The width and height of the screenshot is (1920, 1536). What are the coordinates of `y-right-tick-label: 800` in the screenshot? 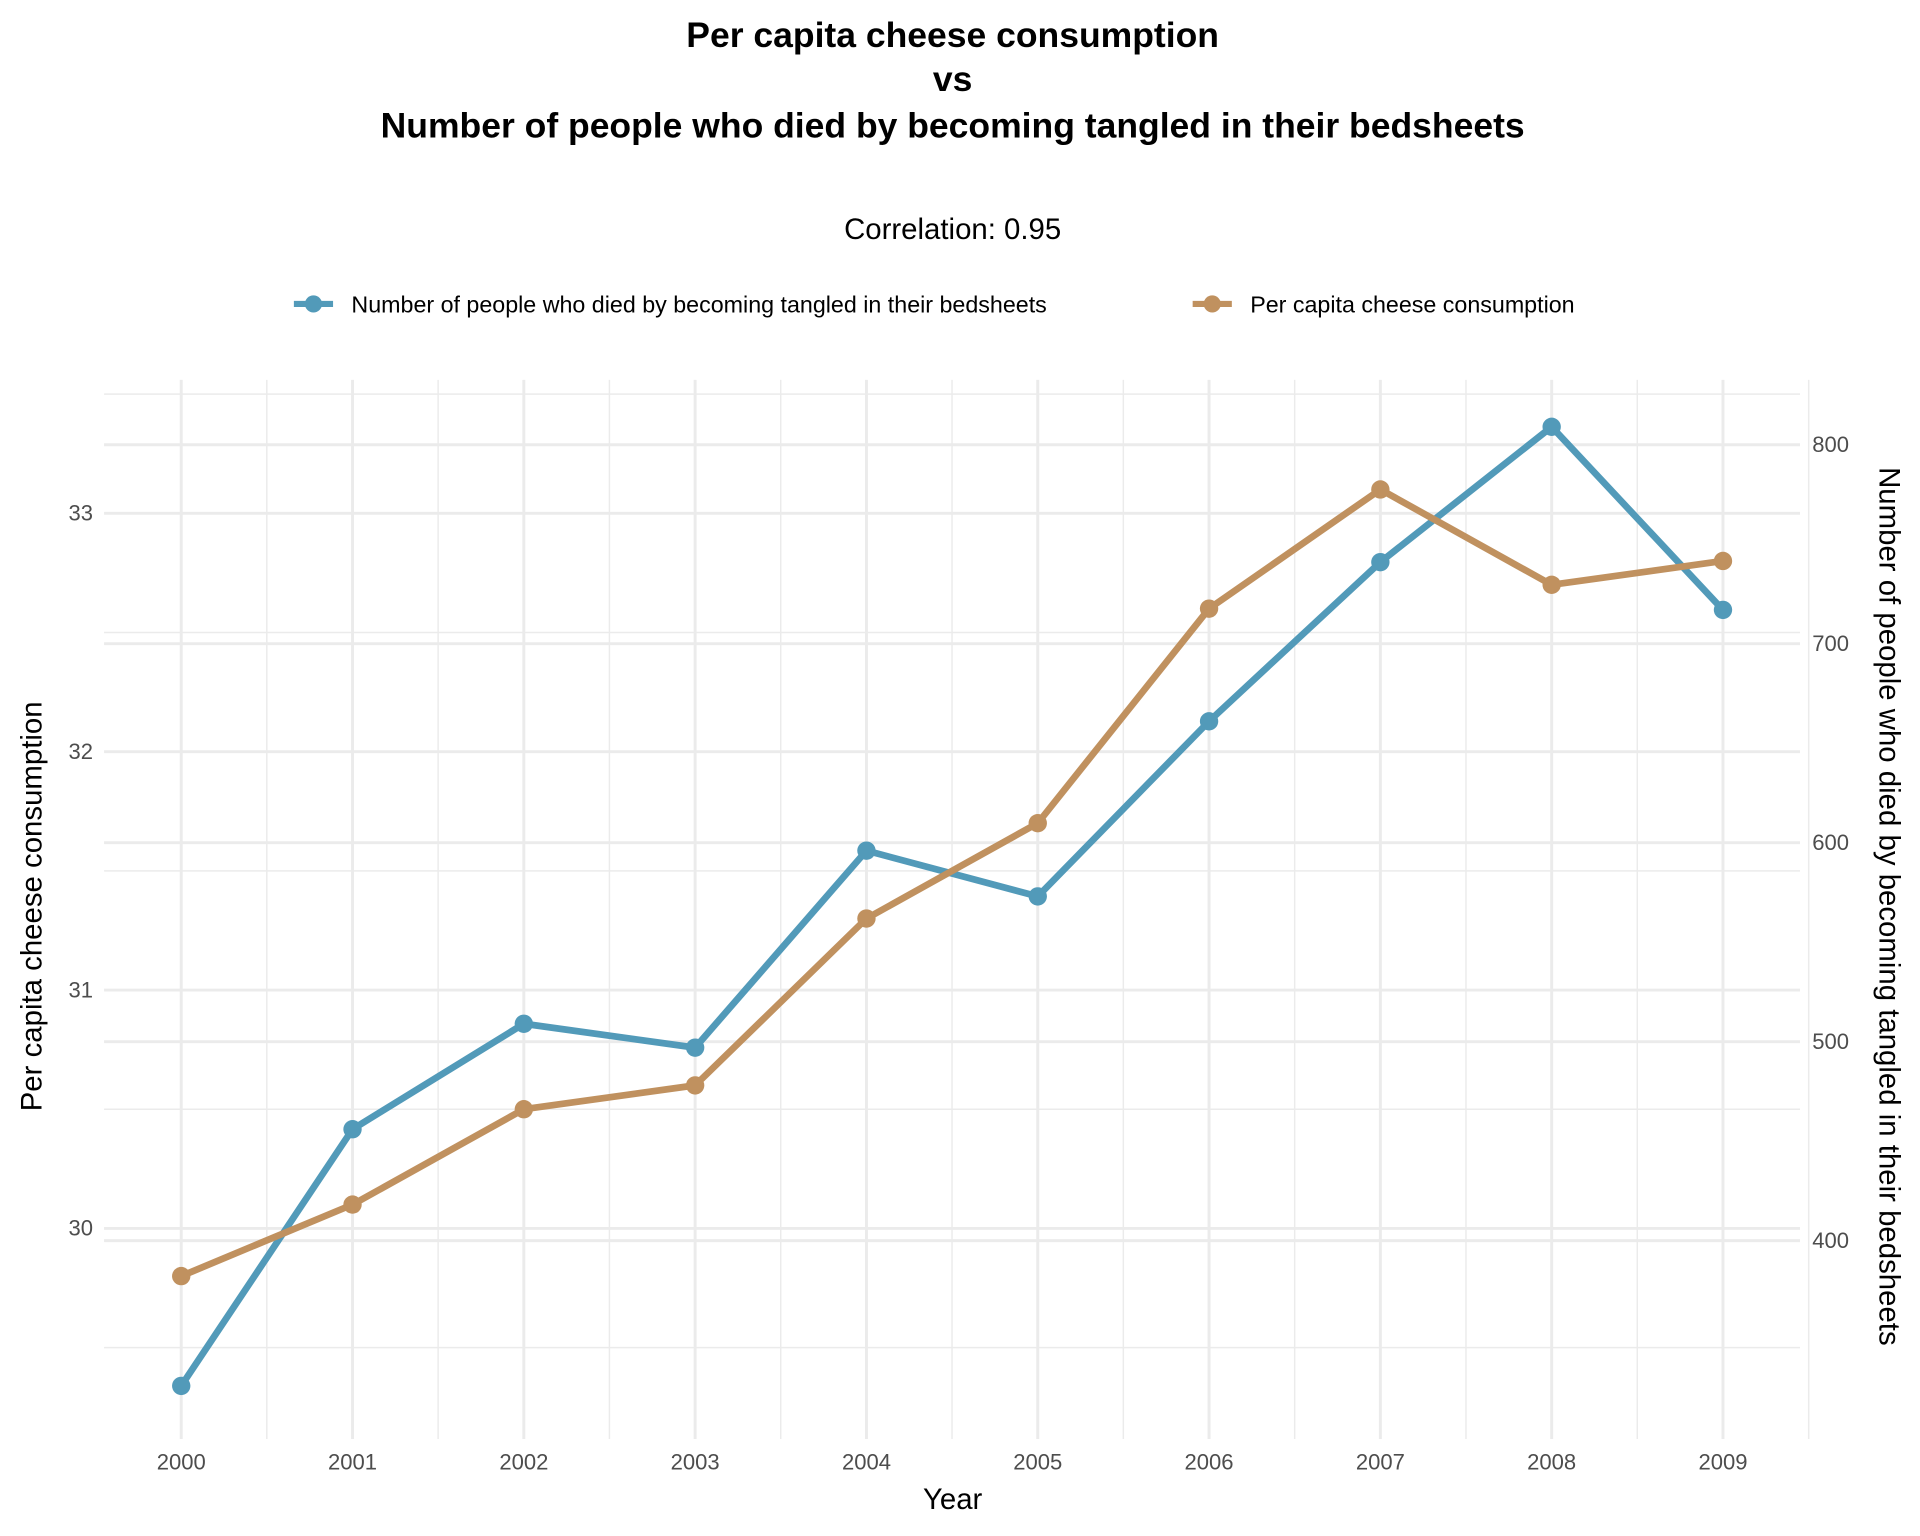 It's located at (1830, 444).